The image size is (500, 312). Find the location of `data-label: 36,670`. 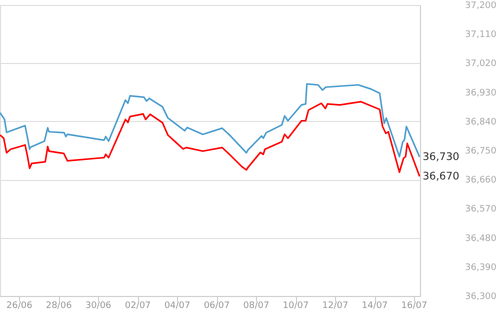

data-label: 36,670 is located at coordinates (441, 176).